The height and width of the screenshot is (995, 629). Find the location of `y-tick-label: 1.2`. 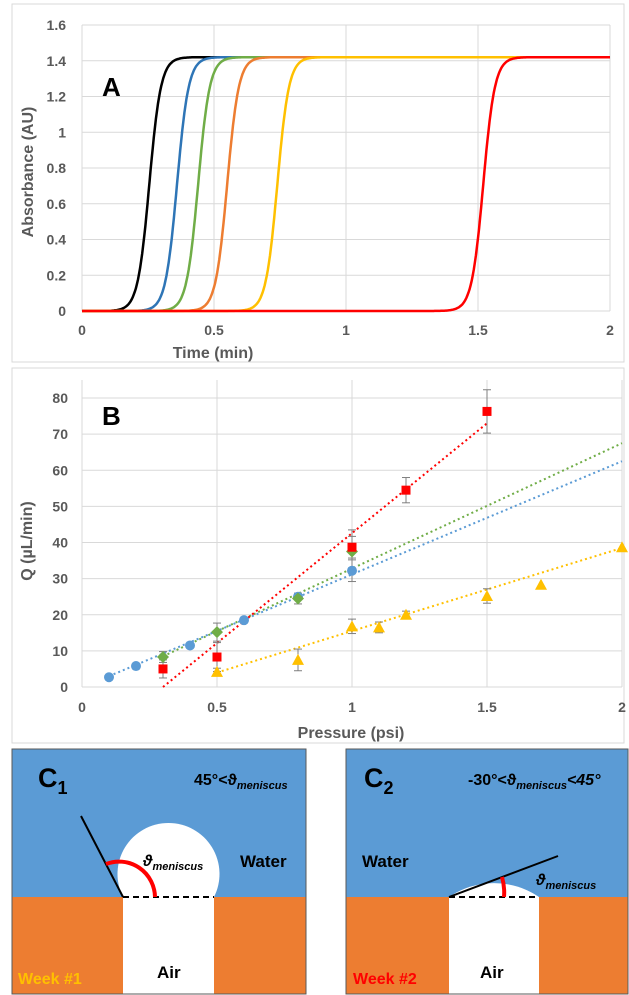

y-tick-label: 1.2 is located at coordinates (57, 97).